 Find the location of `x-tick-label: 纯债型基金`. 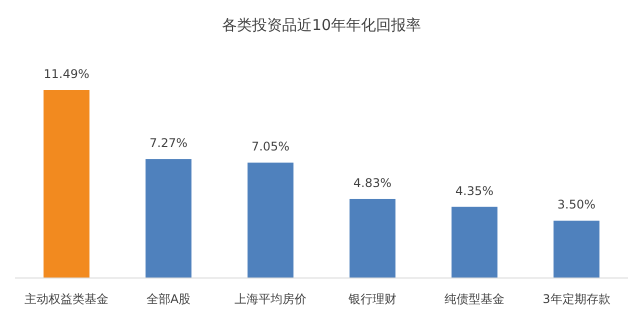

x-tick-label: 纯债型基金 is located at coordinates (474, 299).